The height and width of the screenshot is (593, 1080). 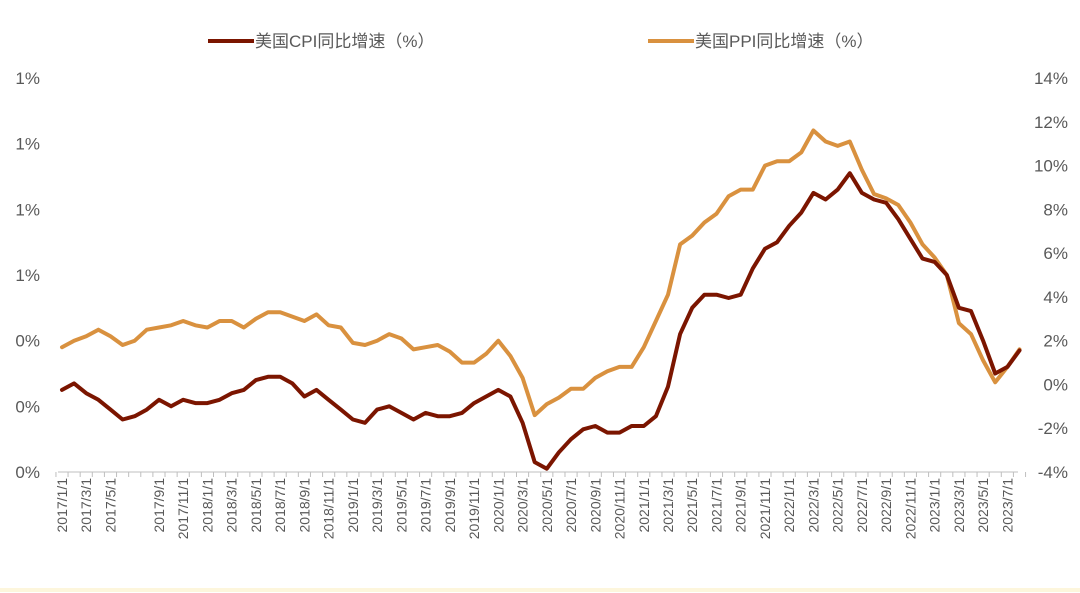 I want to click on left-axis: 0% 0% 0% 1% 1% 1% 1%, so click(x=27, y=275).